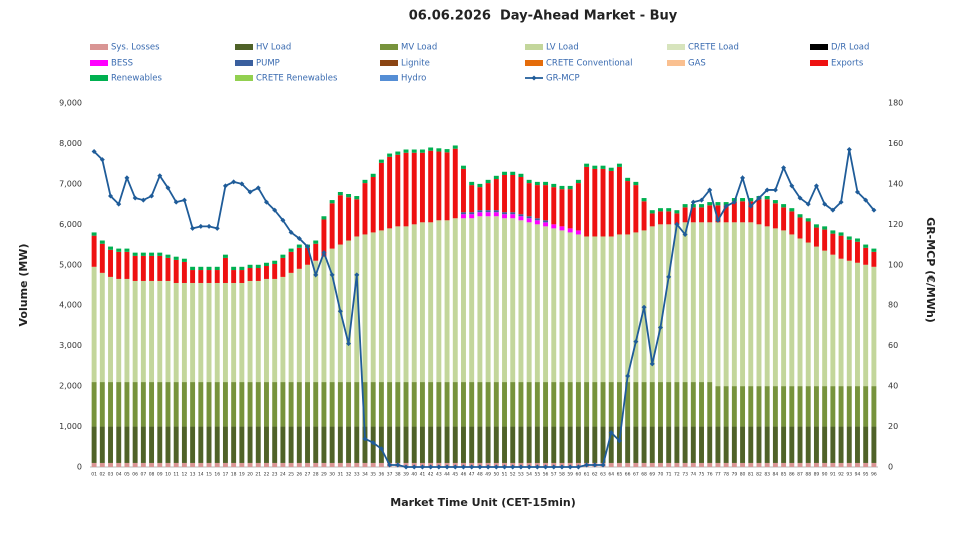  What do you see at coordinates (595, 475) in the screenshot?
I see `x-tick-label: 62` at bounding box center [595, 475].